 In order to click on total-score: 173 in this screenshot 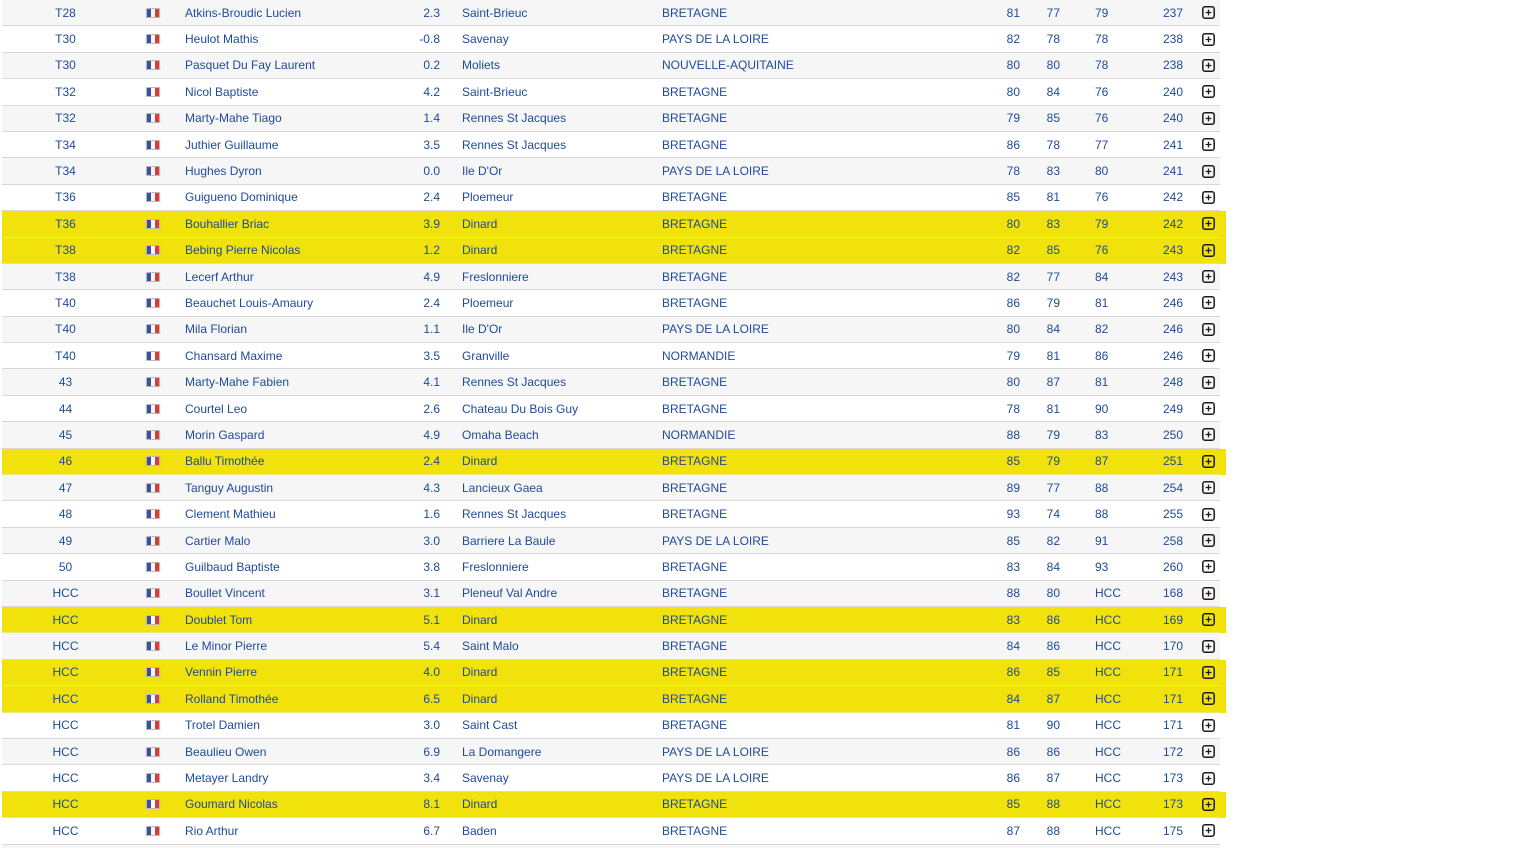, I will do `click(1172, 778)`.